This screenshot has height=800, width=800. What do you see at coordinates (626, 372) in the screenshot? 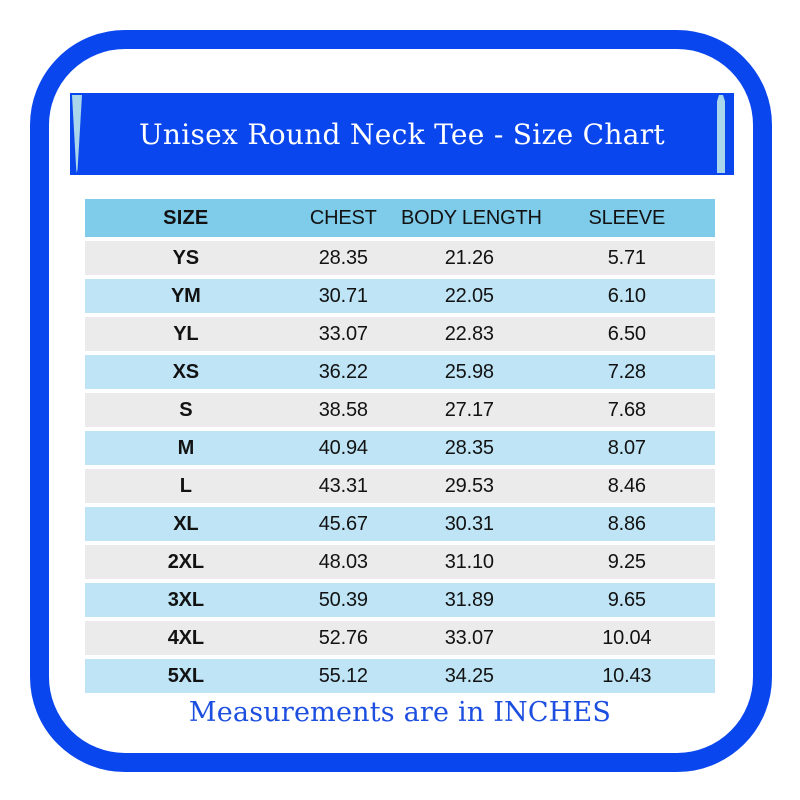
I see `sleeve-cell: 7.28` at bounding box center [626, 372].